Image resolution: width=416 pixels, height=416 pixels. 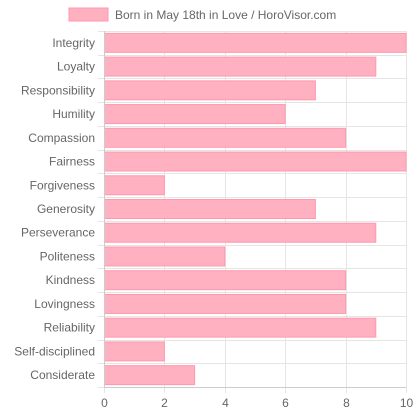 I want to click on bar-humility, so click(x=195, y=114).